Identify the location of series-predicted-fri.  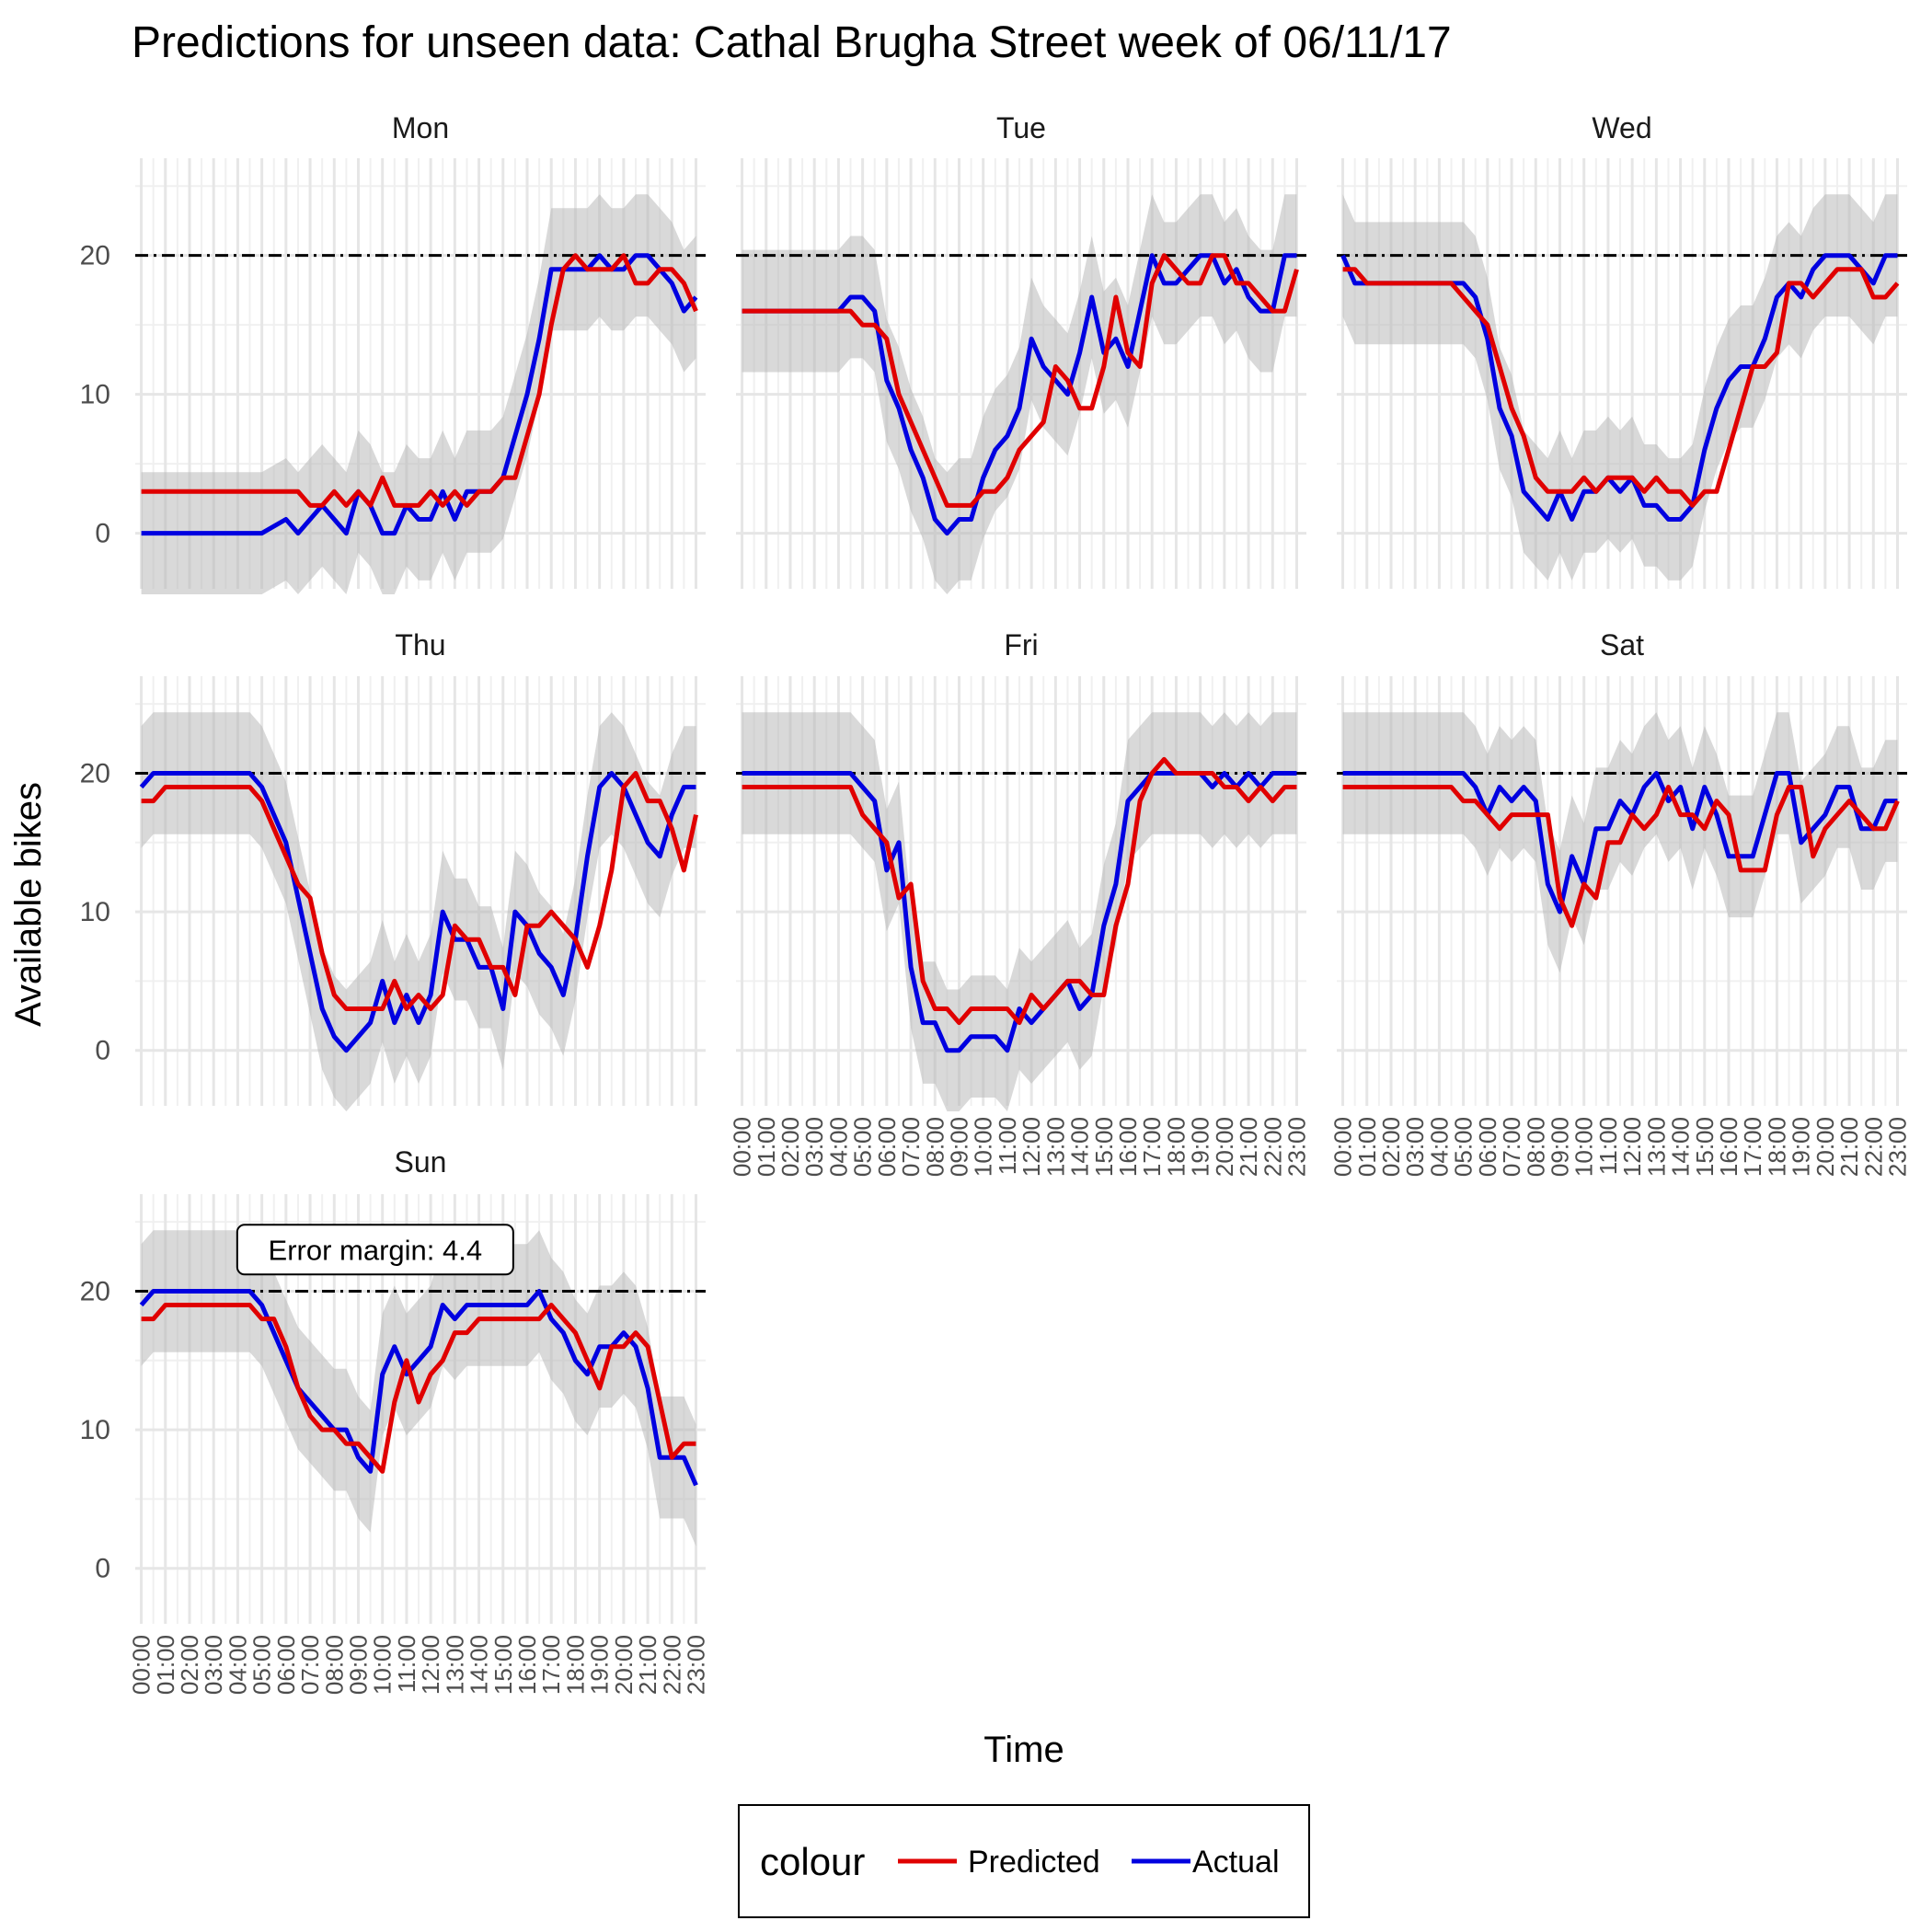
(1020, 891).